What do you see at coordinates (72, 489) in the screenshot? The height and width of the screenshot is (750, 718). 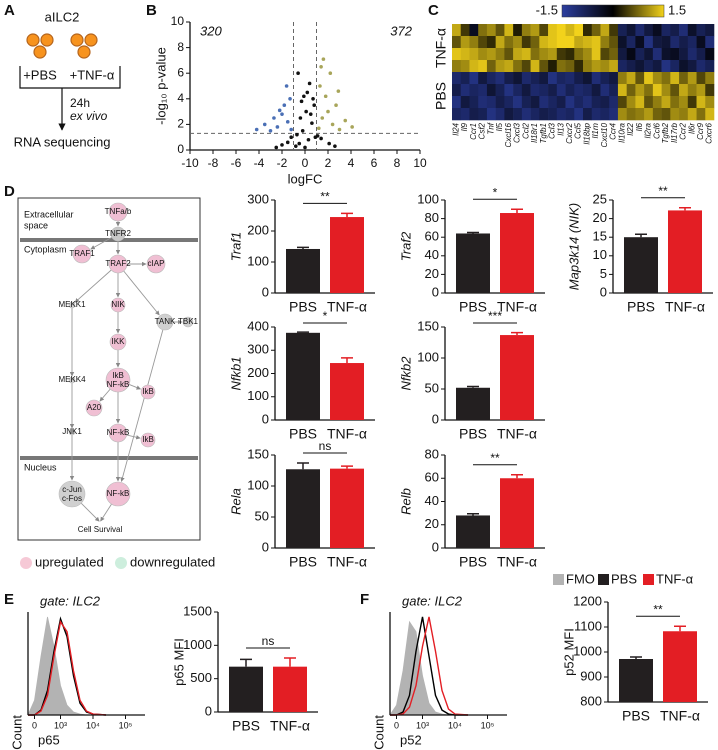 I see `node-label: c-Jun` at bounding box center [72, 489].